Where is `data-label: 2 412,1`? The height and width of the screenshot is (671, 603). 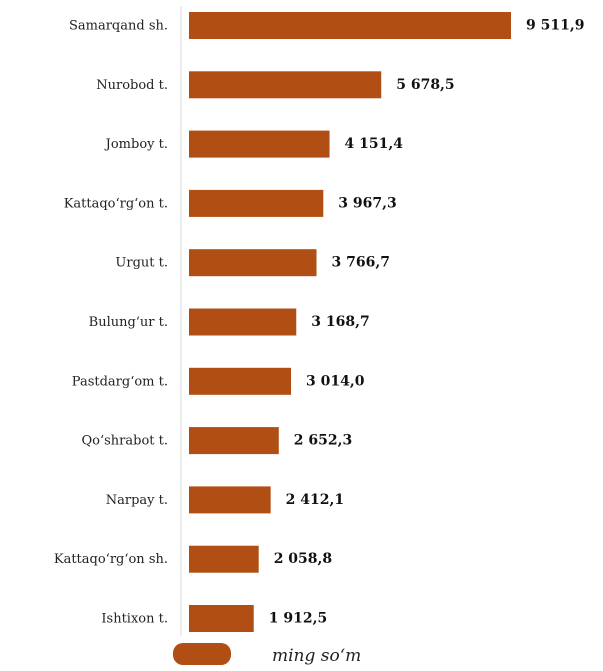
data-label: 2 412,1 is located at coordinates (315, 500).